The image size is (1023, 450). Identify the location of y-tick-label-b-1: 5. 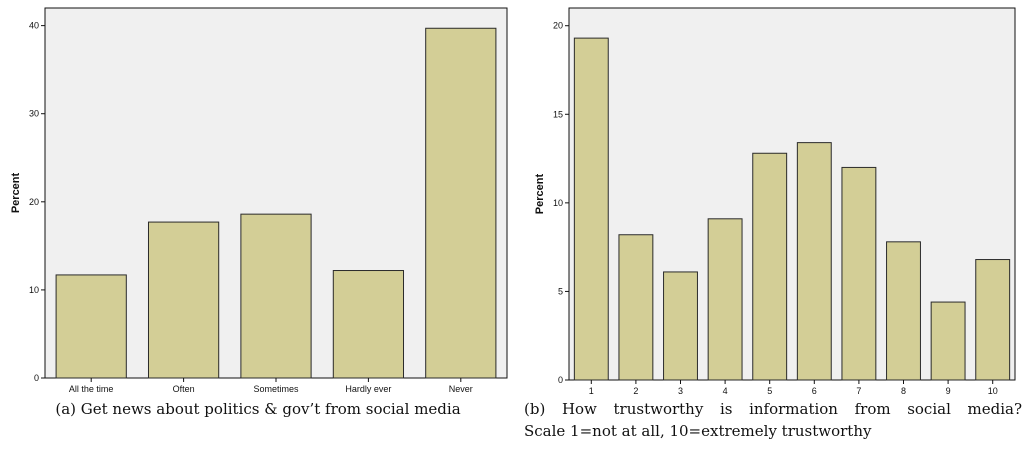
(560, 291).